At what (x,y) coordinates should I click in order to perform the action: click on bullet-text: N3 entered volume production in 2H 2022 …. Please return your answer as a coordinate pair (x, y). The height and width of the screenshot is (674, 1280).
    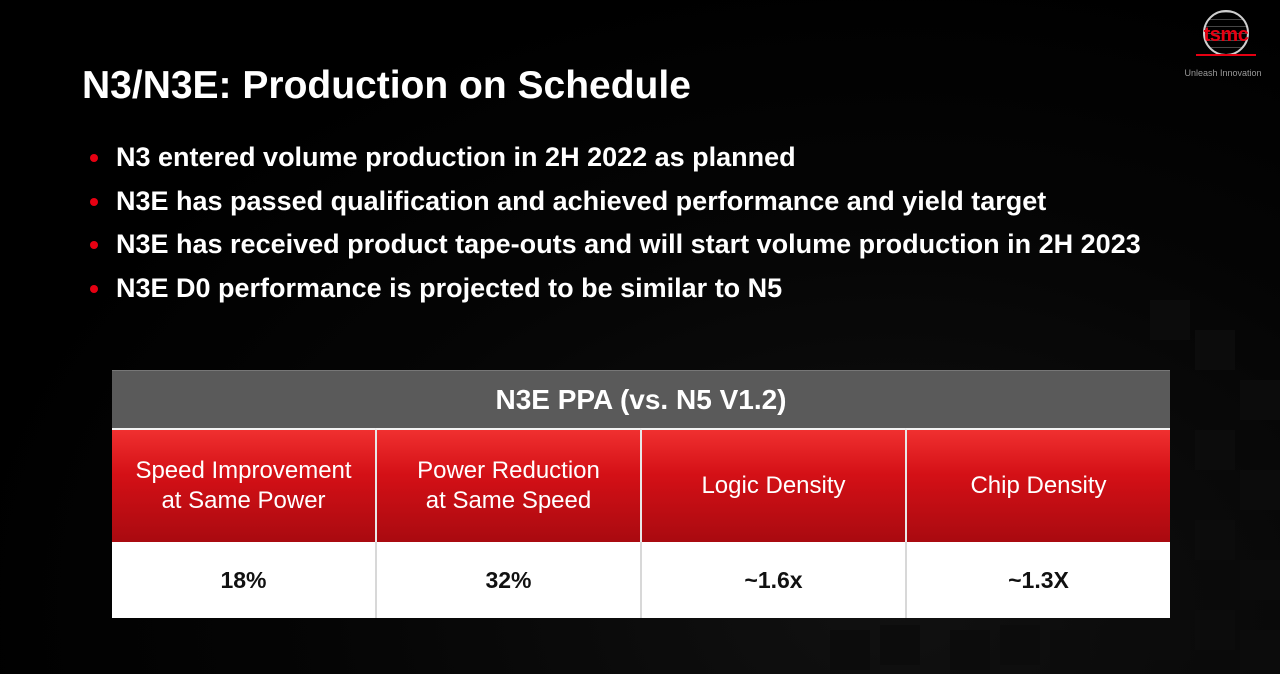
    Looking at the image, I should click on (456, 157).